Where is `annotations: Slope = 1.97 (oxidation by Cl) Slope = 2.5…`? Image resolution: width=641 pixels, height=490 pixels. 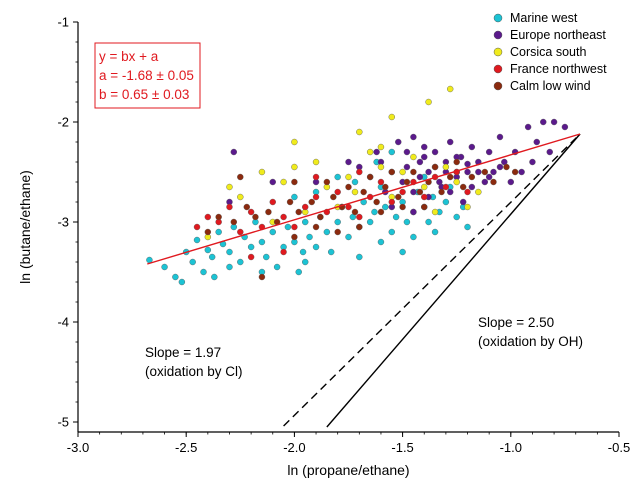 annotations: Slope = 1.97 (oxidation by Cl) Slope = 2.5… is located at coordinates (364, 347).